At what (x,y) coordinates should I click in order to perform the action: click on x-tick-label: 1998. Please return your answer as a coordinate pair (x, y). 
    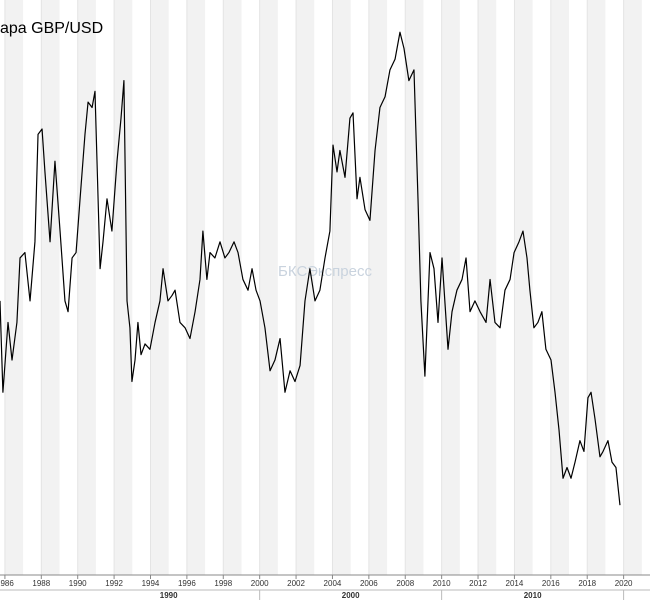
    Looking at the image, I should click on (223, 583).